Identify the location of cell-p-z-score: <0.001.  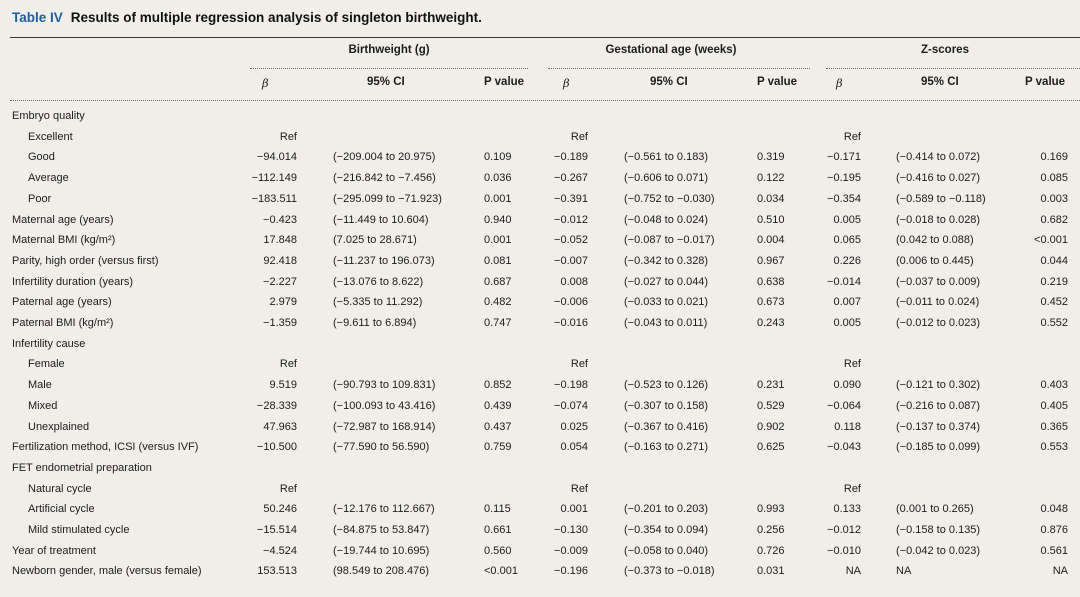
(1051, 240).